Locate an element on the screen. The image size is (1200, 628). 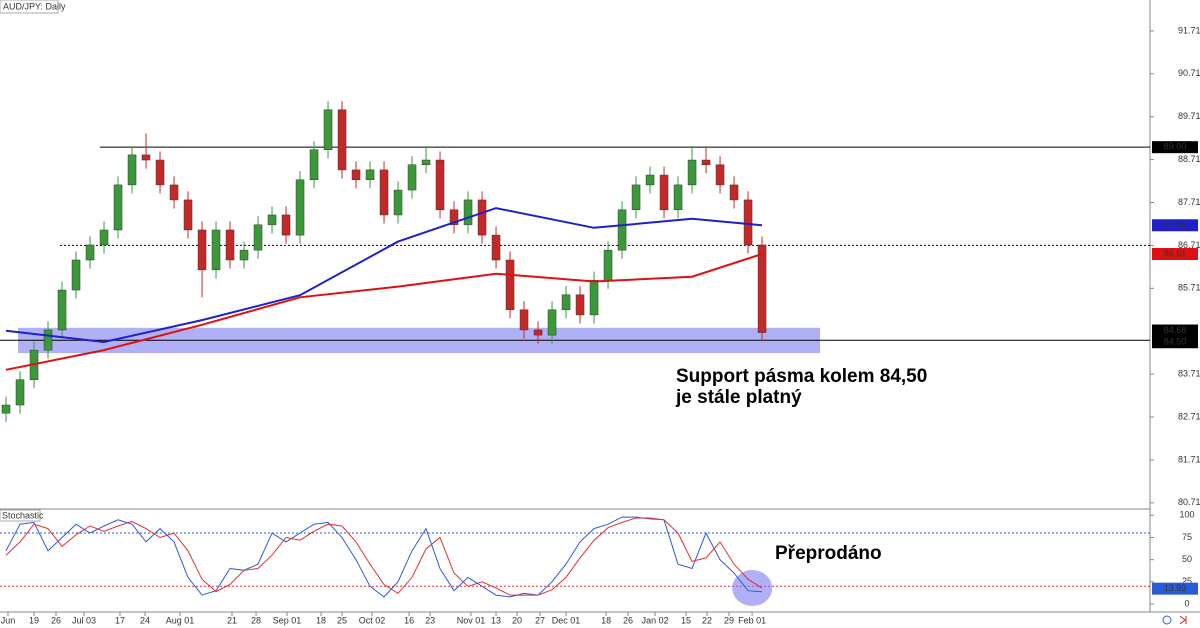
y-tick-label: 83.71 is located at coordinates (1189, 374).